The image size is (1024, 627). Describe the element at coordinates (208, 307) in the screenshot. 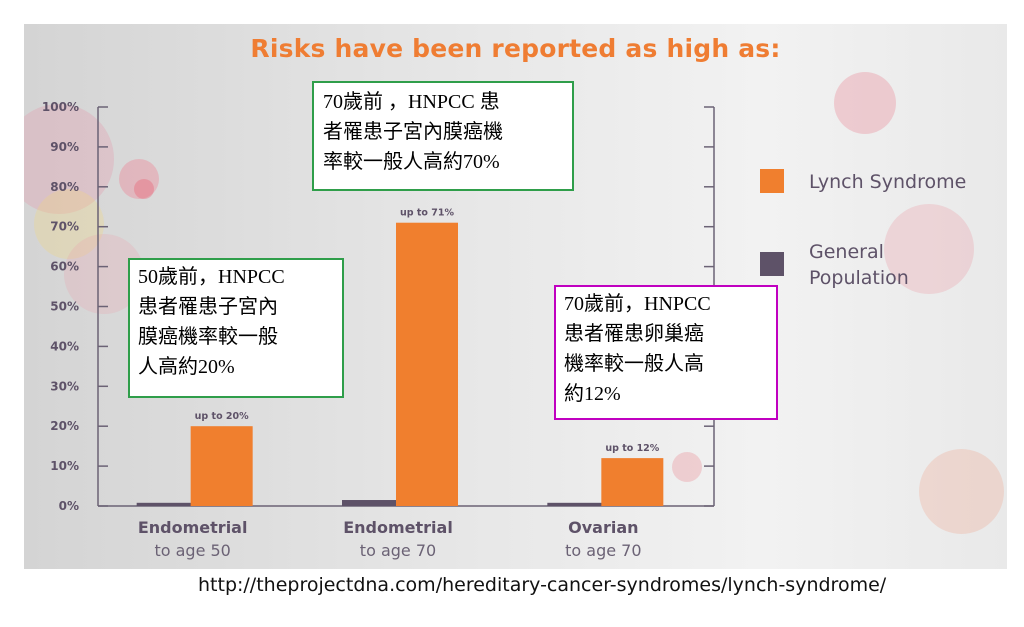

I see `annotation-line: 患者罹患子宮內` at that location.